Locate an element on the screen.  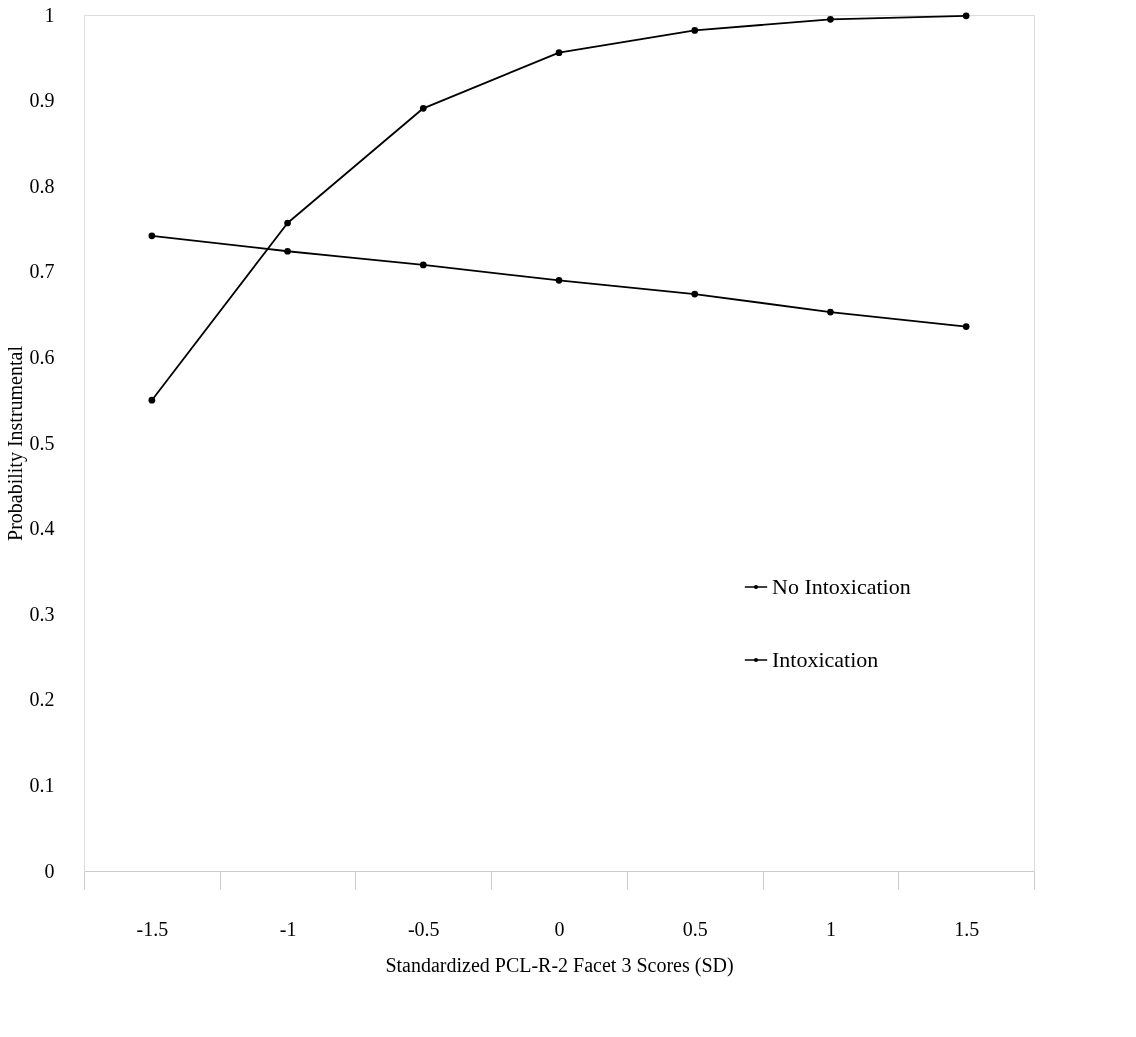
x-tick-label: 1 is located at coordinates (830, 928).